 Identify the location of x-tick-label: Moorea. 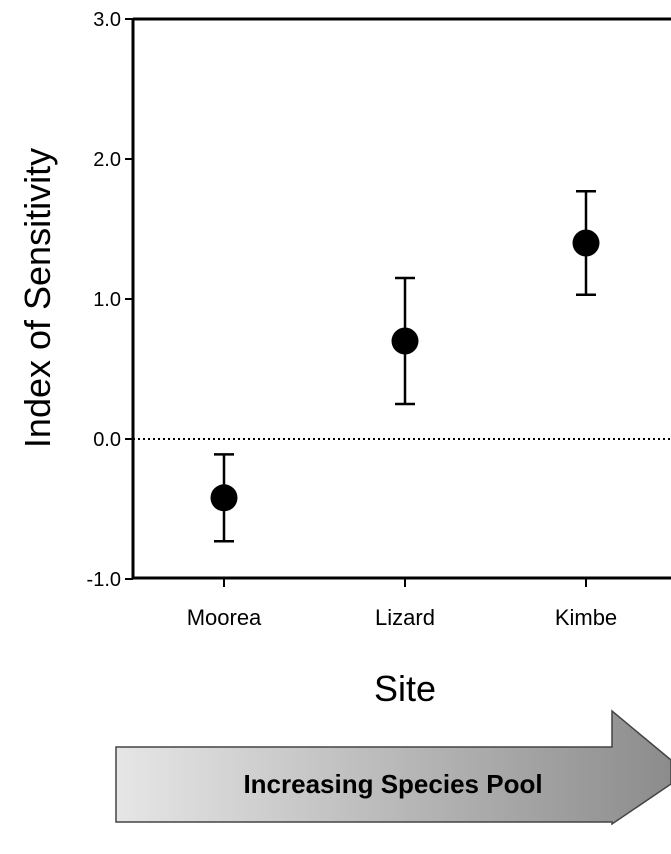
(224, 617).